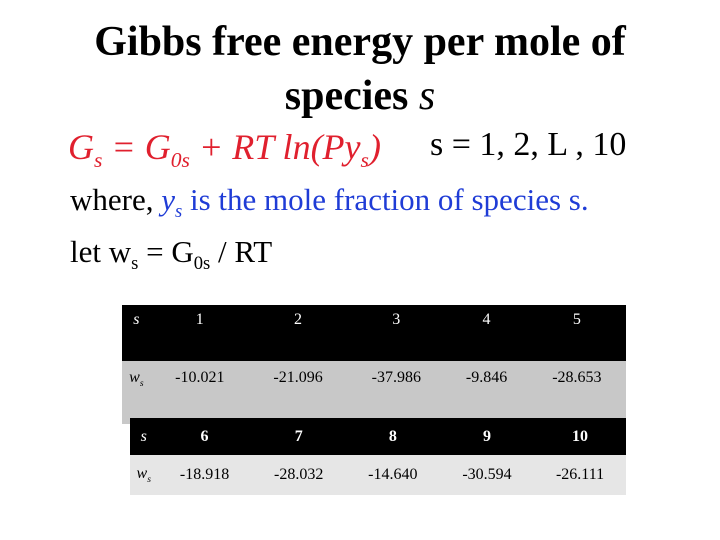 Image resolution: width=720 pixels, height=540 pixels. I want to click on token: + RT ln(Pys, so click(279, 149).